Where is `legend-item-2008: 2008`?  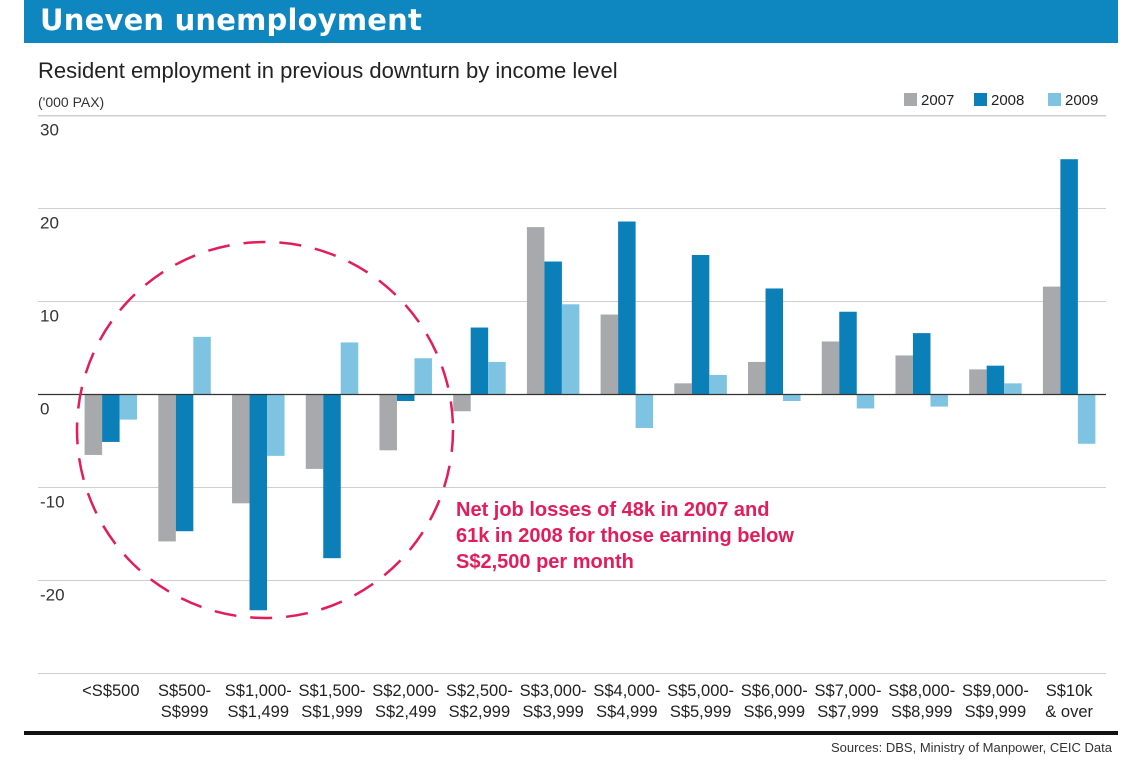
legend-item-2008: 2008 is located at coordinates (999, 100).